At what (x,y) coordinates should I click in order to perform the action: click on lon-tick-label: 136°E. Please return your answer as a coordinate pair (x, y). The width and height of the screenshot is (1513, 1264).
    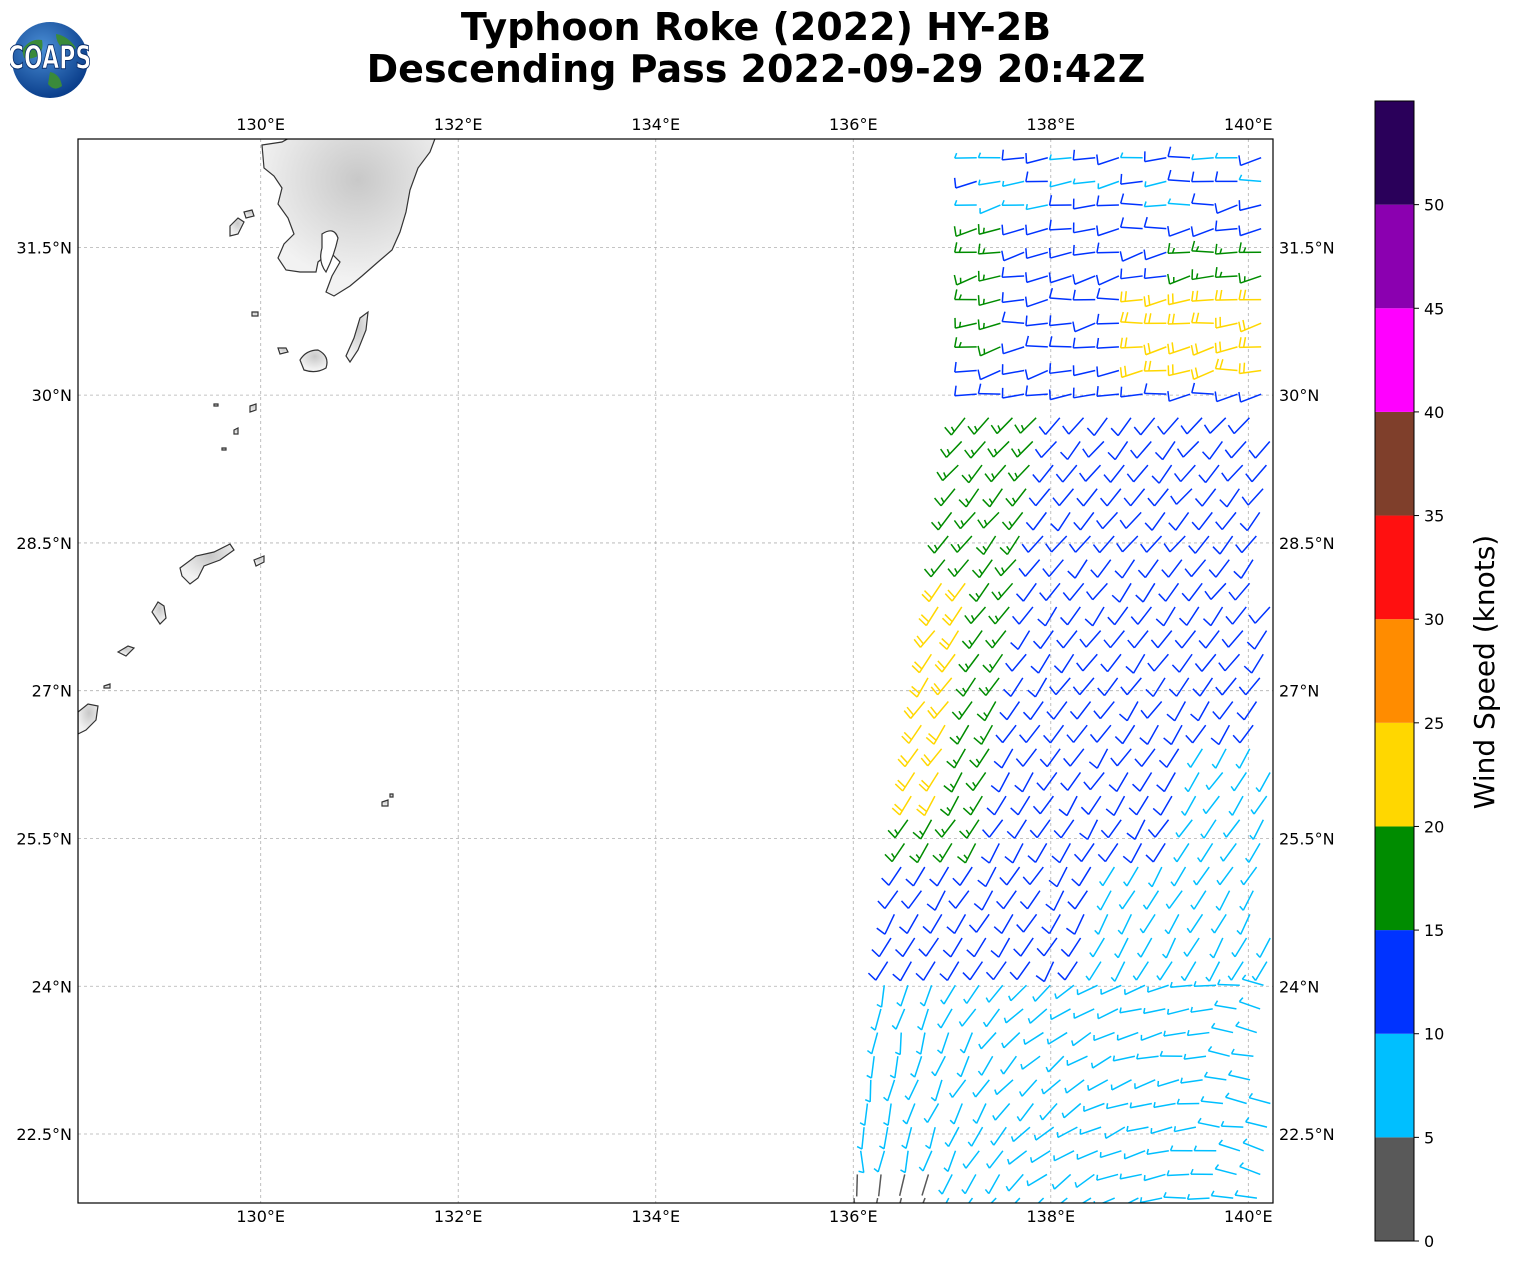
    Looking at the image, I should click on (853, 124).